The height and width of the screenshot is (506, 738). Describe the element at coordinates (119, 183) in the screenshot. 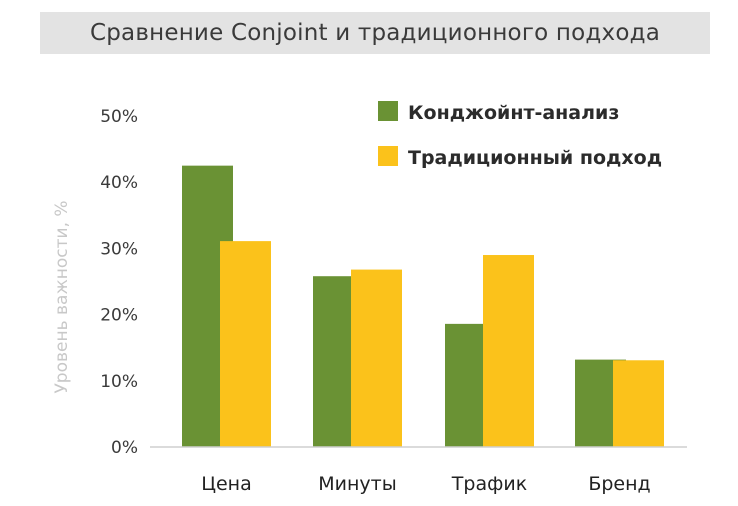

I see `y-tick-label: 40%` at that location.